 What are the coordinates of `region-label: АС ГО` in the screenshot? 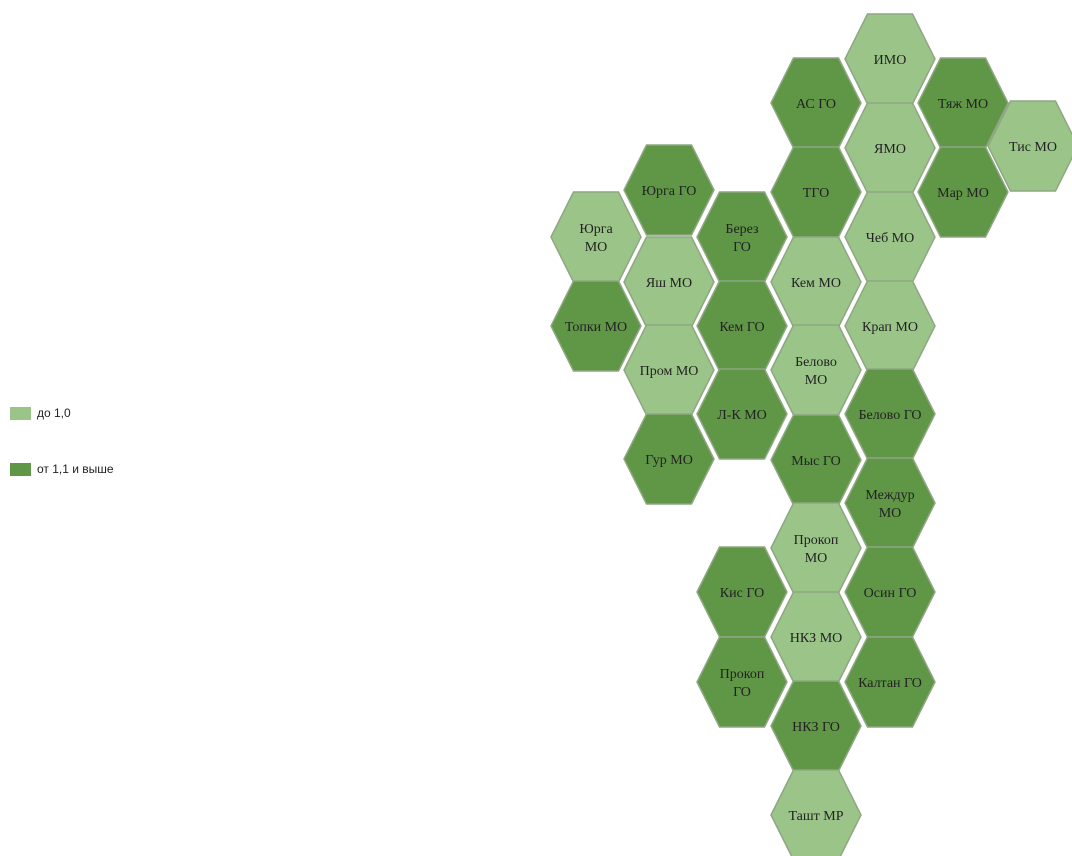 It's located at (816, 104).